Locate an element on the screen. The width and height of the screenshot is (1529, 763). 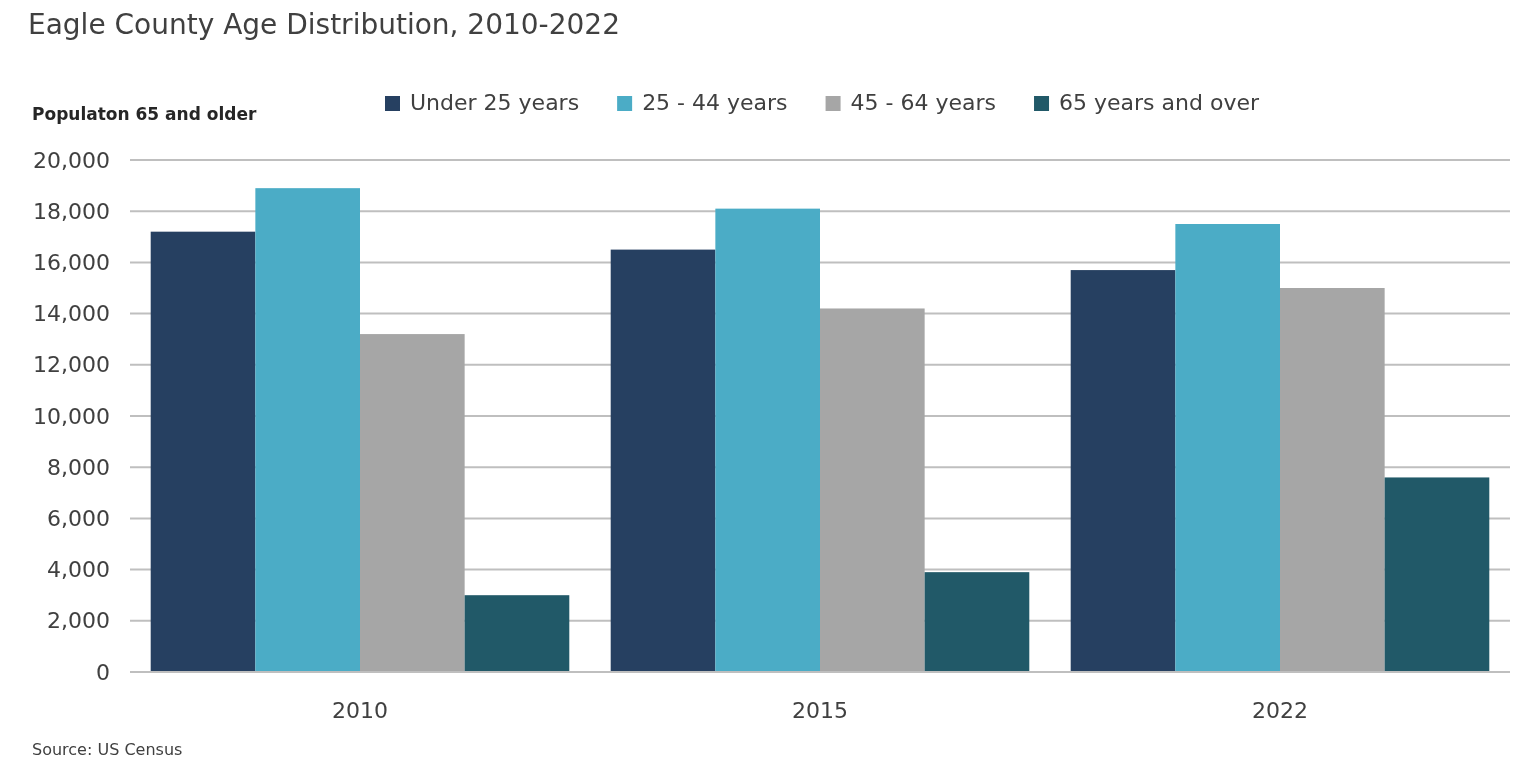
y-tick-label: 6,000 is located at coordinates (78, 518).